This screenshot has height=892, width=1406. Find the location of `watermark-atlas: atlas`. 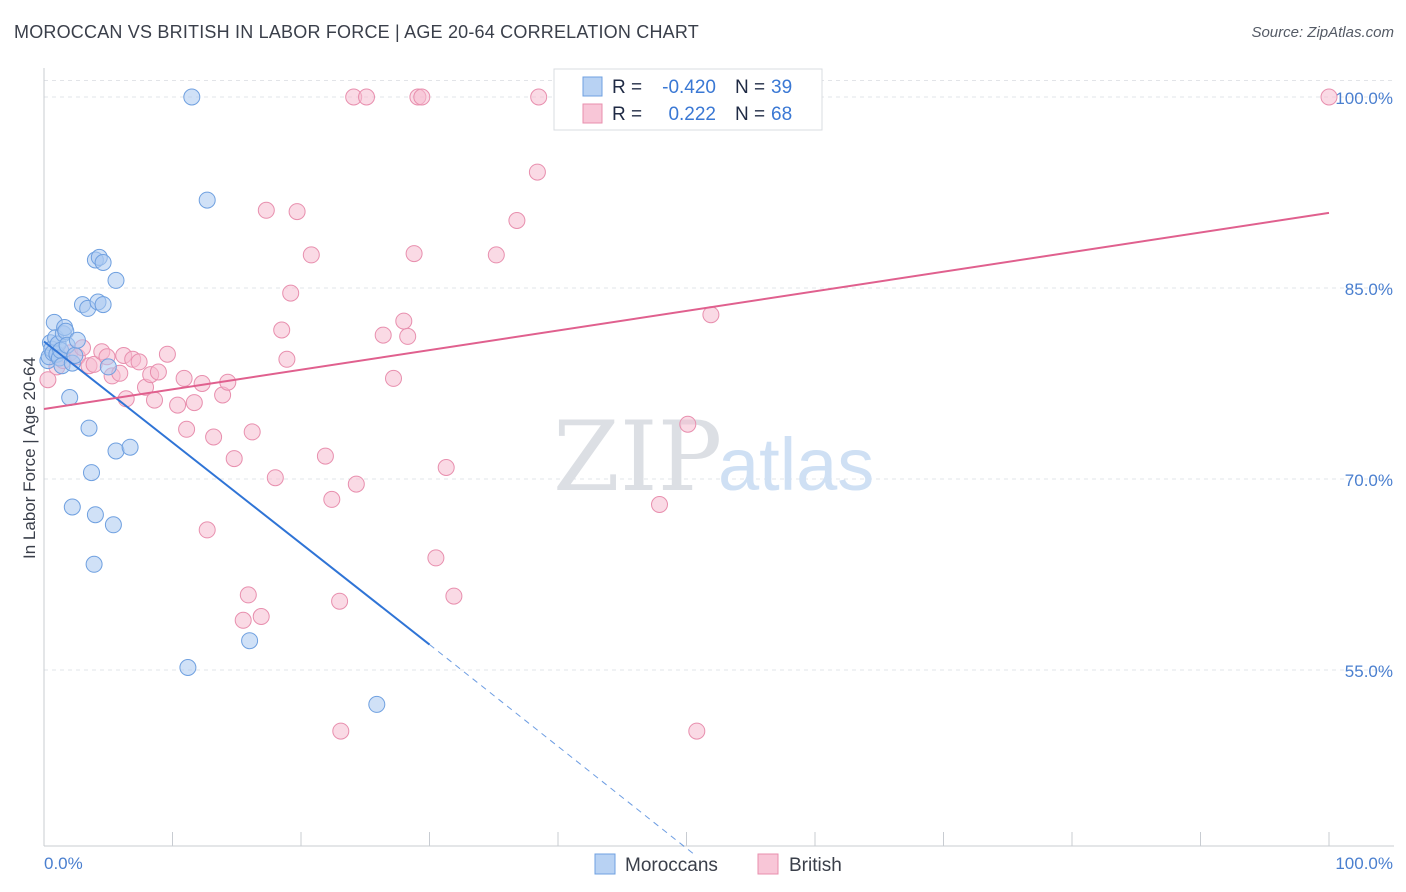

watermark-atlas: atlas is located at coordinates (796, 464).